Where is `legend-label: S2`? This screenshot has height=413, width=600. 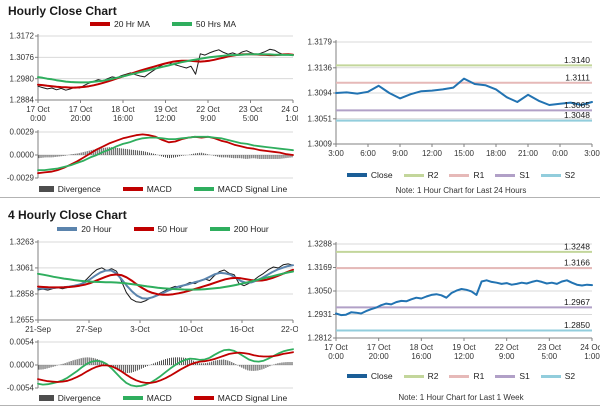
legend-label: S2 is located at coordinates (570, 376).